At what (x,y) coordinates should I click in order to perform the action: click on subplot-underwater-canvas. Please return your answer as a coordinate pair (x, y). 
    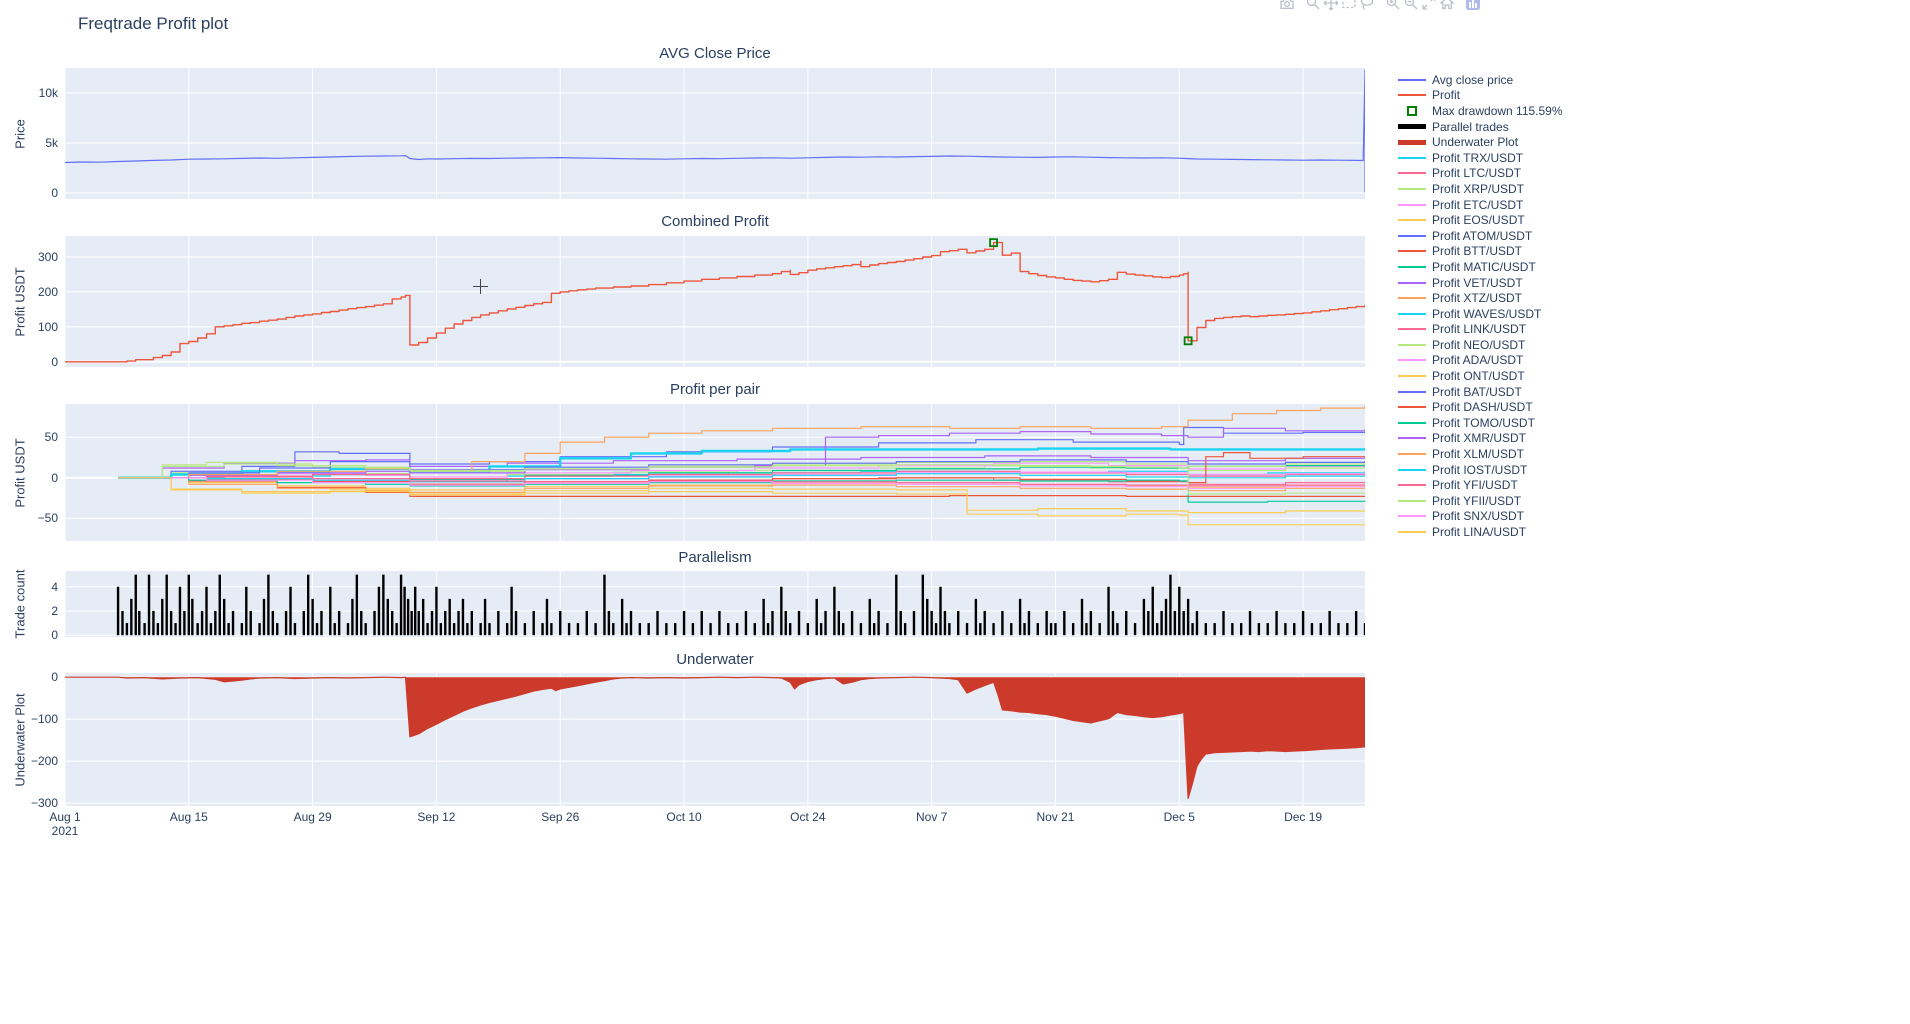
    Looking at the image, I should click on (715, 739).